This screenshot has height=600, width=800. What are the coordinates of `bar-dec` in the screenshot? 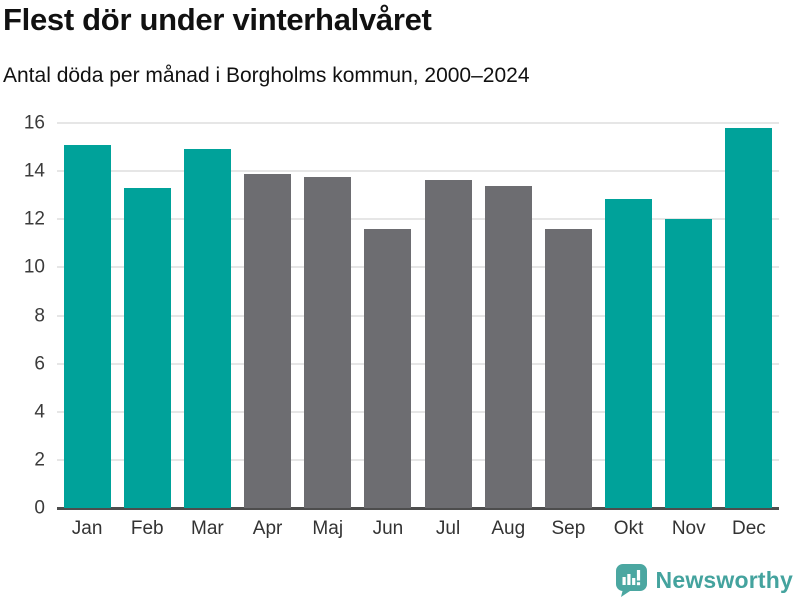 It's located at (749, 317).